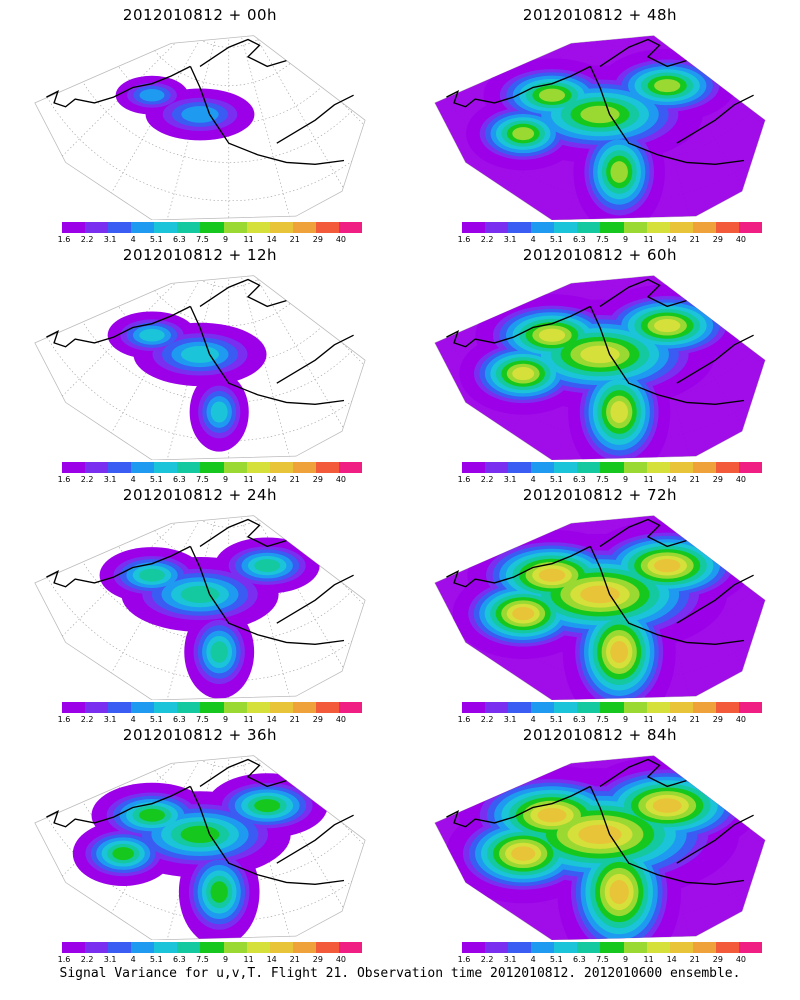 The height and width of the screenshot is (1000, 800). Describe the element at coordinates (600, 495) in the screenshot. I see `panel-title: 2012010812 + 72h` at that location.